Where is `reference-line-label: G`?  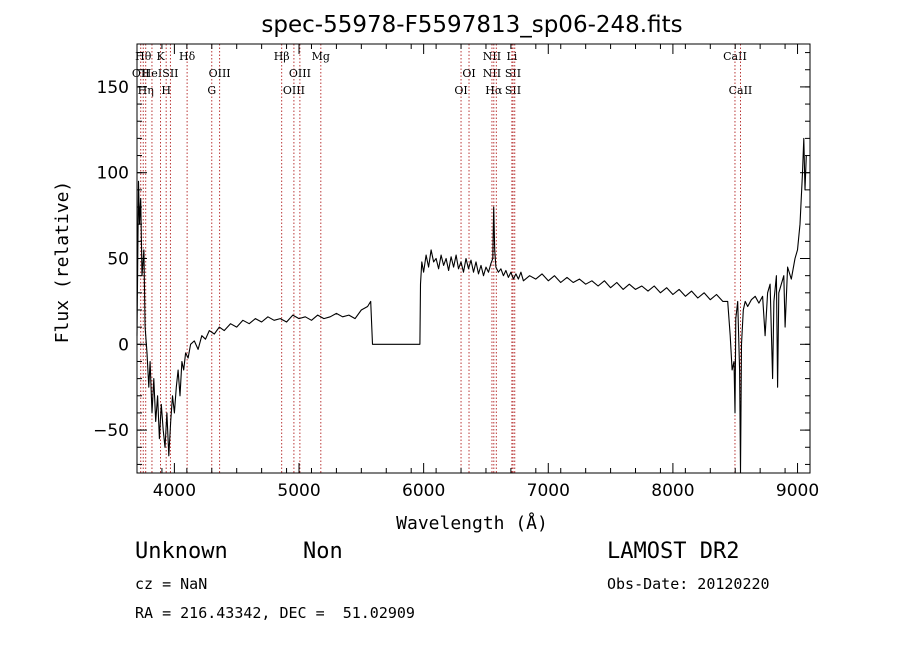
reference-line-label: G is located at coordinates (211, 90).